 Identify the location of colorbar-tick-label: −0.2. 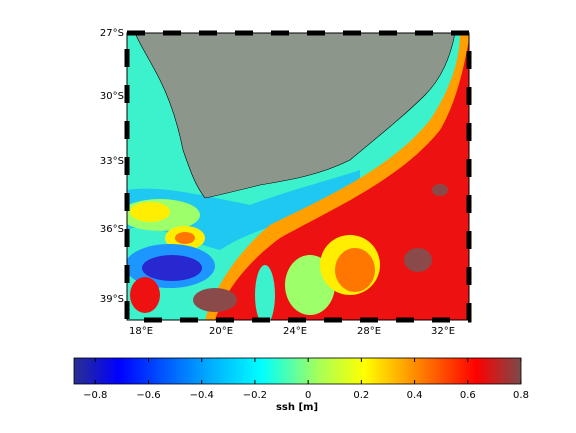
(255, 395).